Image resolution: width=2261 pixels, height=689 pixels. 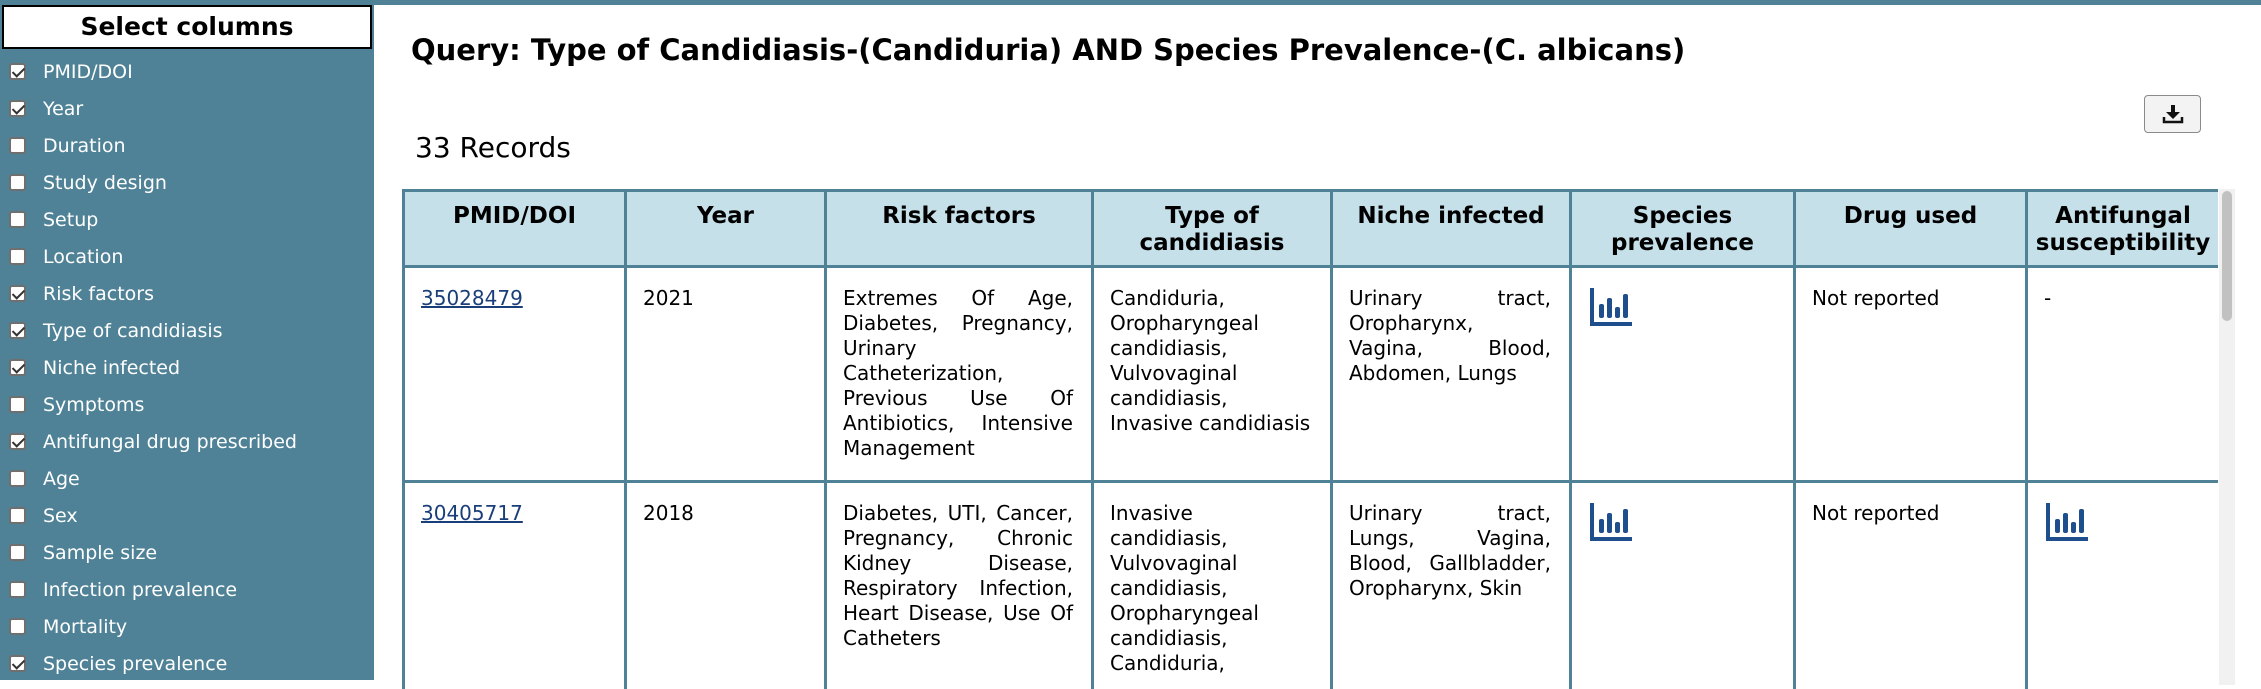 I want to click on pmid-link: 35028479, so click(x=472, y=298).